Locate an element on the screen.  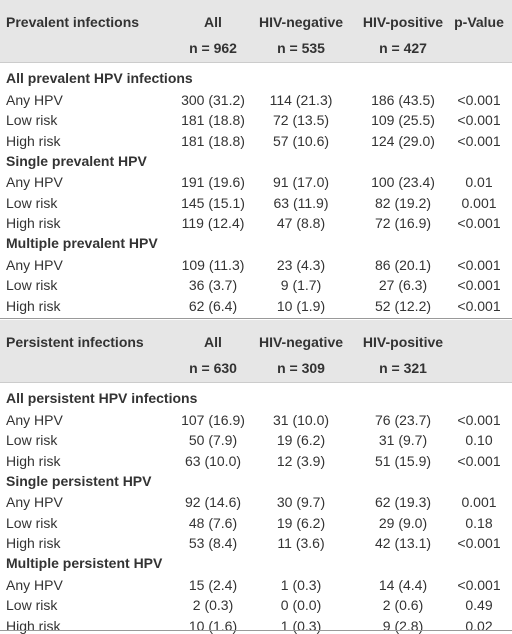
cell: 23 (4.3) is located at coordinates (301, 264).